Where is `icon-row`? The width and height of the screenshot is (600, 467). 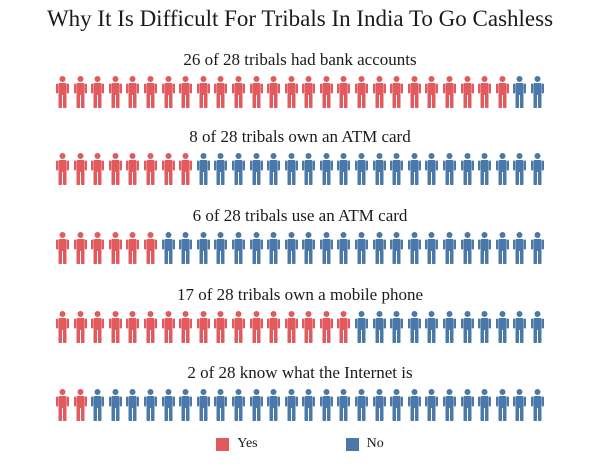 icon-row is located at coordinates (300, 170).